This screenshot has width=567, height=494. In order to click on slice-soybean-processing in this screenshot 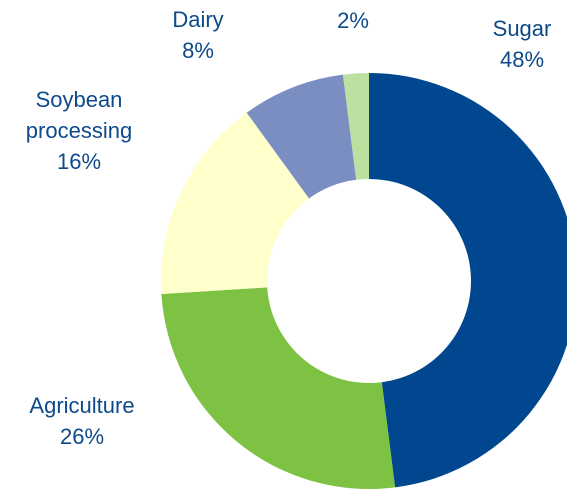, I will do `click(235, 203)`.